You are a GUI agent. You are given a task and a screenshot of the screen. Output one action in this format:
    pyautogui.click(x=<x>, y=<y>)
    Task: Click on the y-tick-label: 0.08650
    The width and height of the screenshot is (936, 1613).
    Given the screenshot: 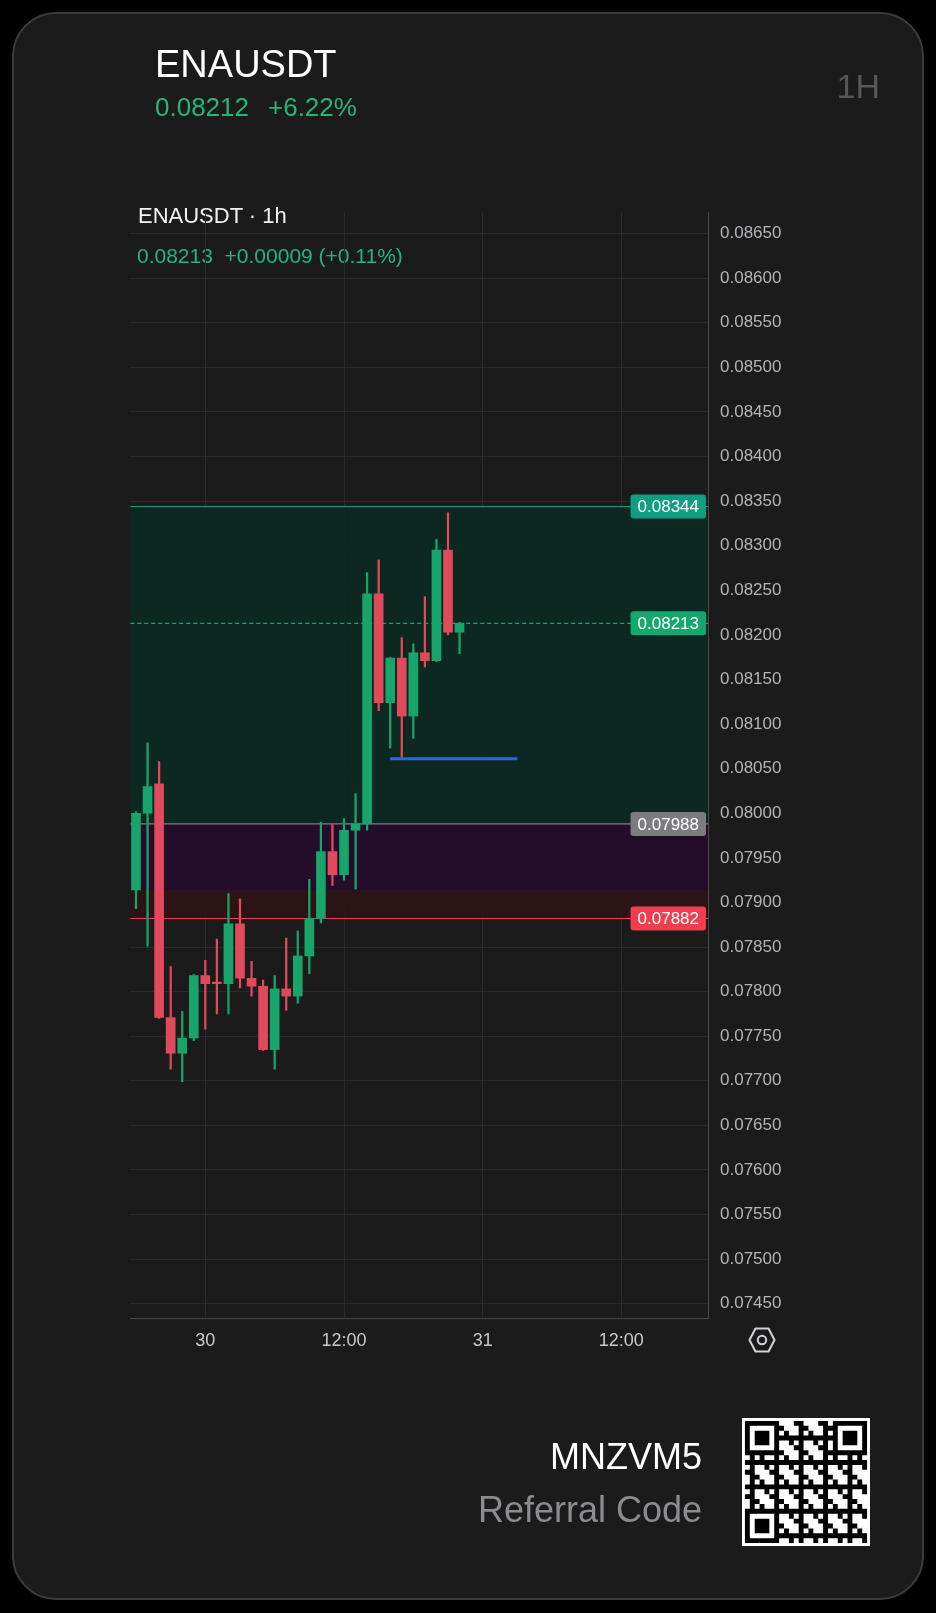 What is the action you would take?
    pyautogui.click(x=751, y=233)
    